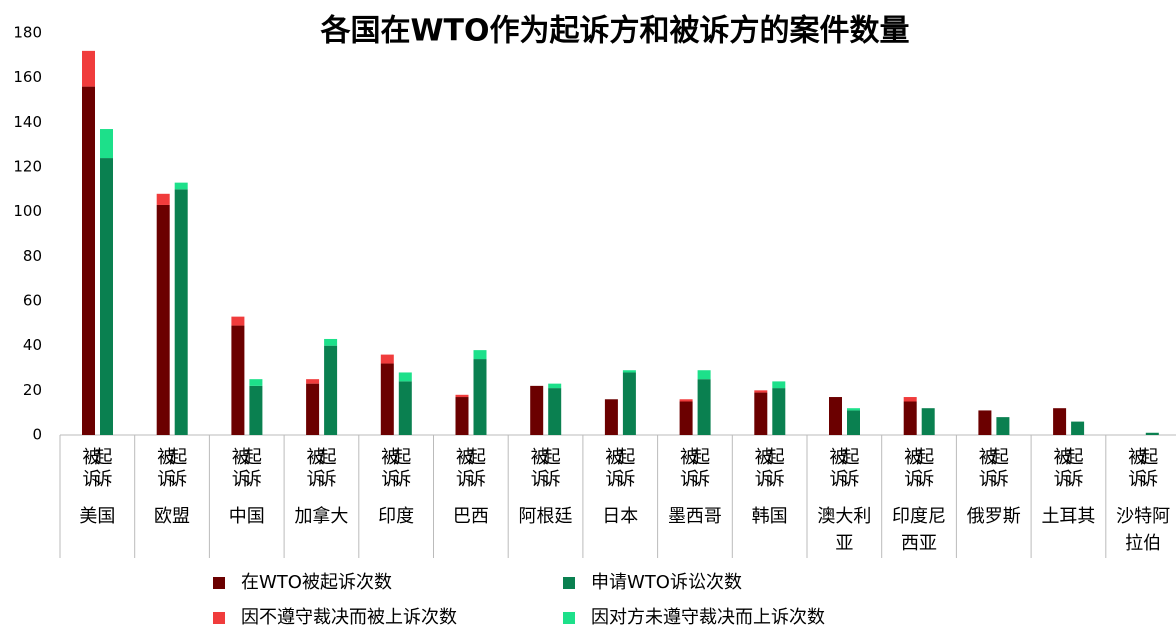 The width and height of the screenshot is (1176, 628). I want to click on category-label: 欧盟, so click(172, 516).